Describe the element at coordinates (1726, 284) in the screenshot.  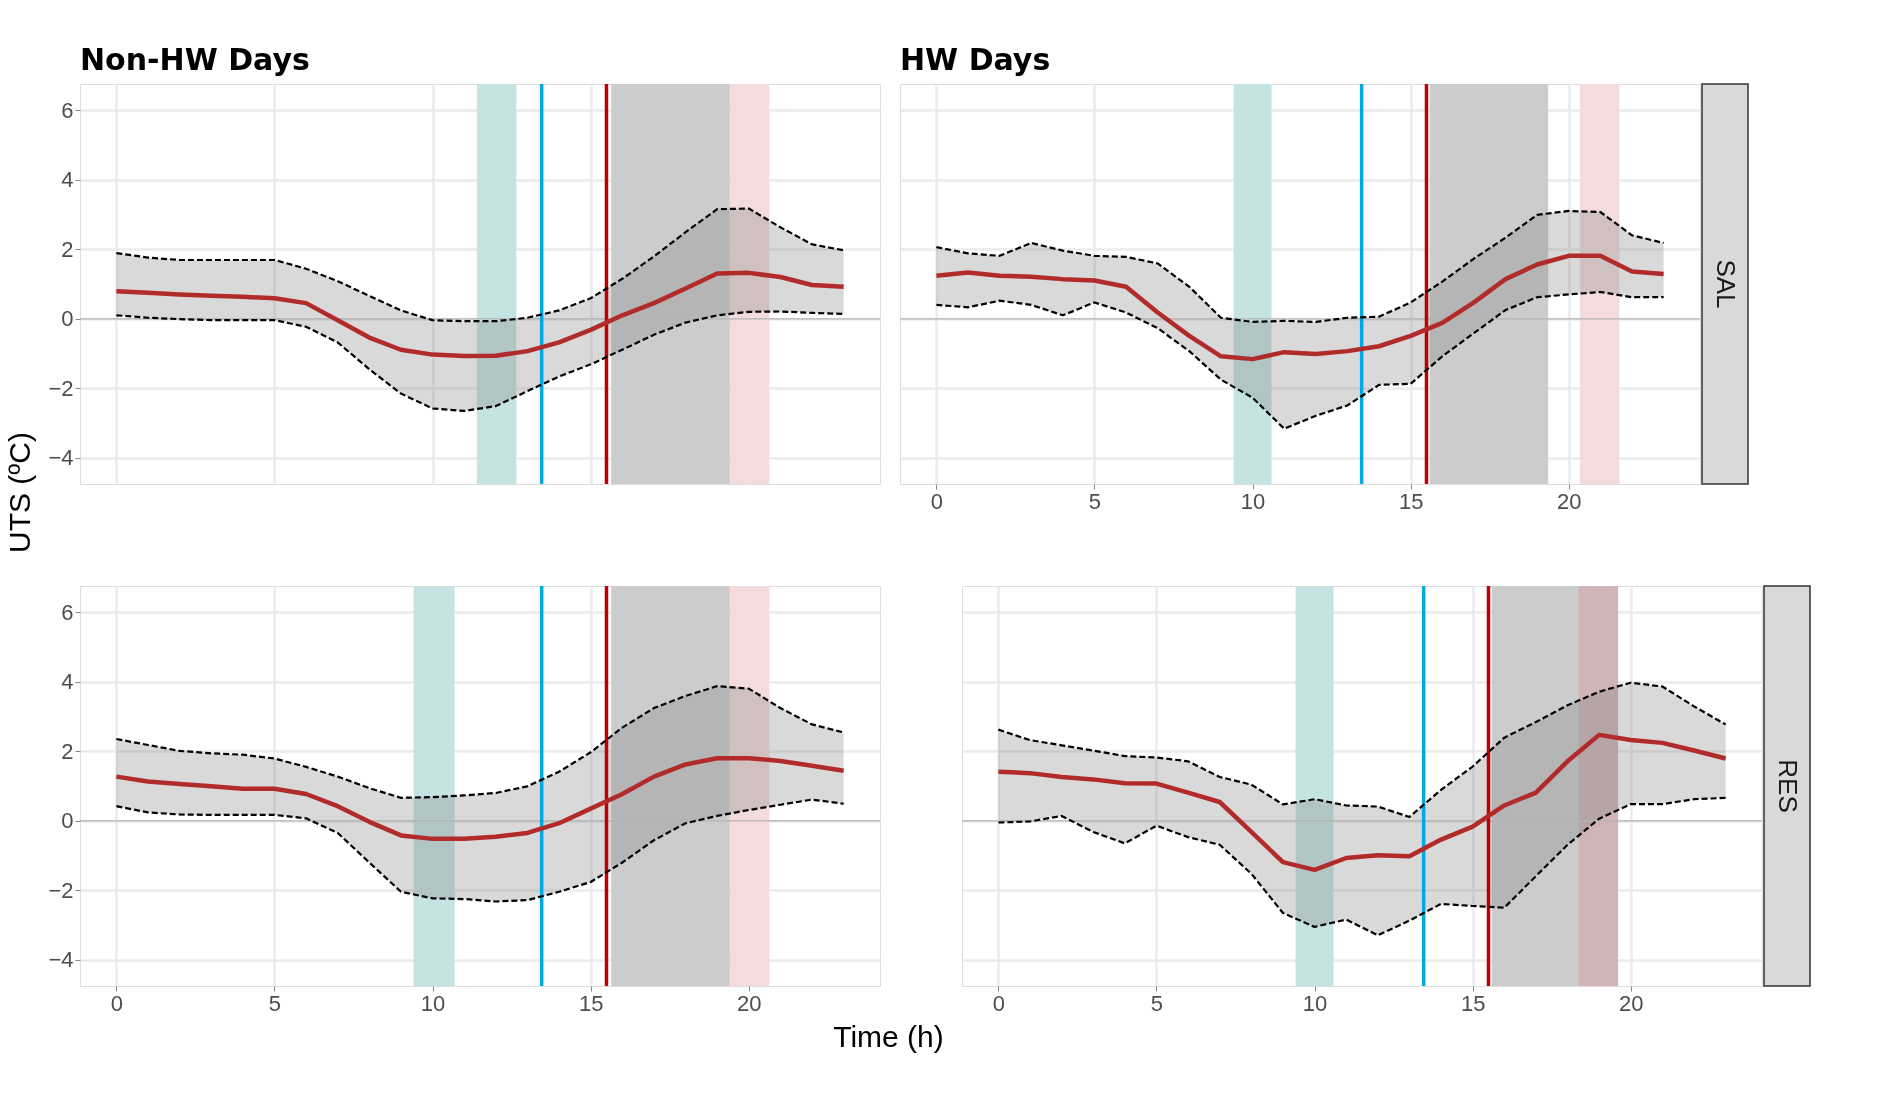
I see `text: SAL` at that location.